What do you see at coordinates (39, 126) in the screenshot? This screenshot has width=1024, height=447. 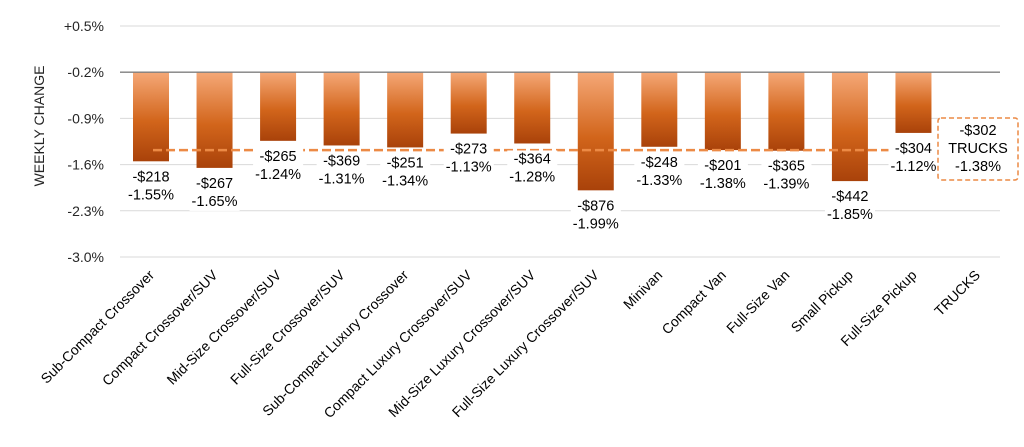 I see `y-axis-title: WEEKLY CHANGE` at bounding box center [39, 126].